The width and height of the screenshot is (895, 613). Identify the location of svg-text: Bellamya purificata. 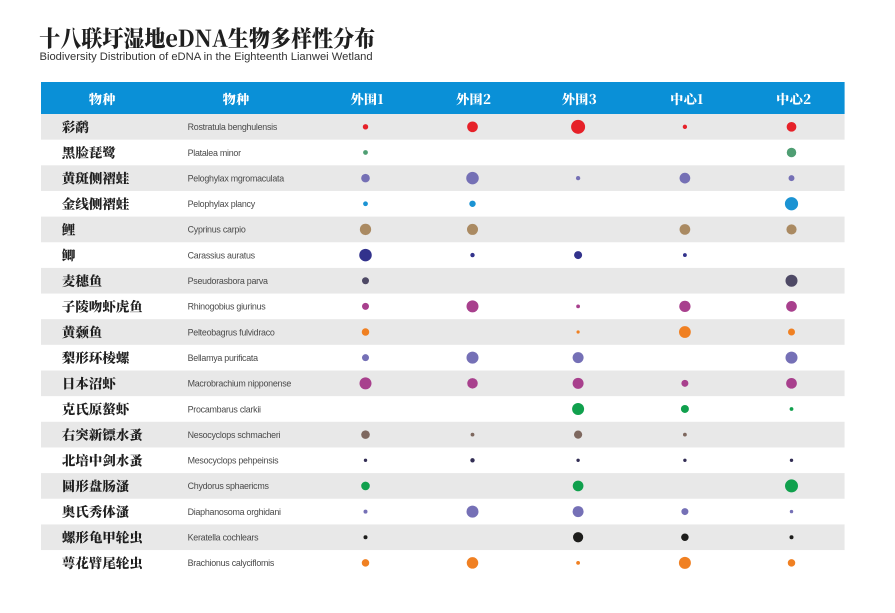
(223, 358).